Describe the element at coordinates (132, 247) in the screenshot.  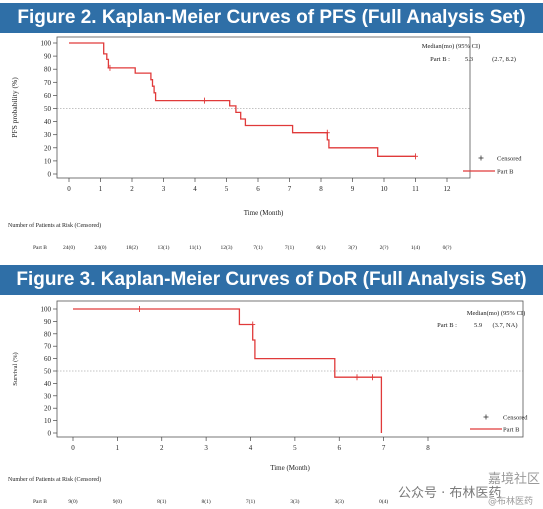
I see `risk-table-value: 18(2)` at that location.